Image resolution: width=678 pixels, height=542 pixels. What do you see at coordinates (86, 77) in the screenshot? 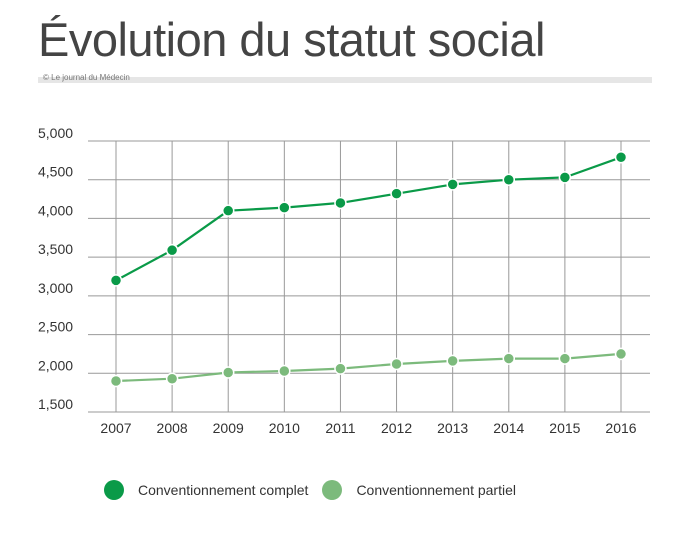
I see `credit-text: © Le journal du Médecin` at bounding box center [86, 77].